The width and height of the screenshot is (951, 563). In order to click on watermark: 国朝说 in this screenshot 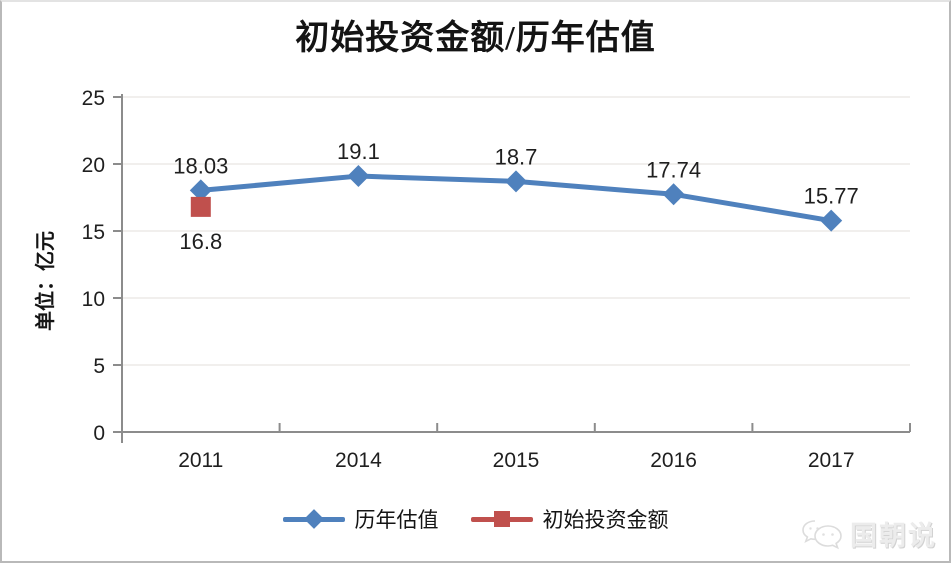, I will do `click(869, 533)`.